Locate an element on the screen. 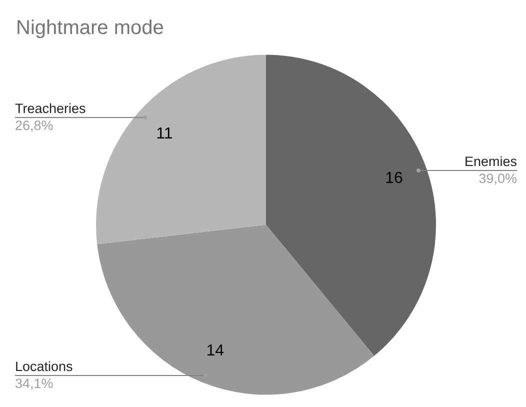 The height and width of the screenshot is (407, 526). text: 26,8% is located at coordinates (34, 125).